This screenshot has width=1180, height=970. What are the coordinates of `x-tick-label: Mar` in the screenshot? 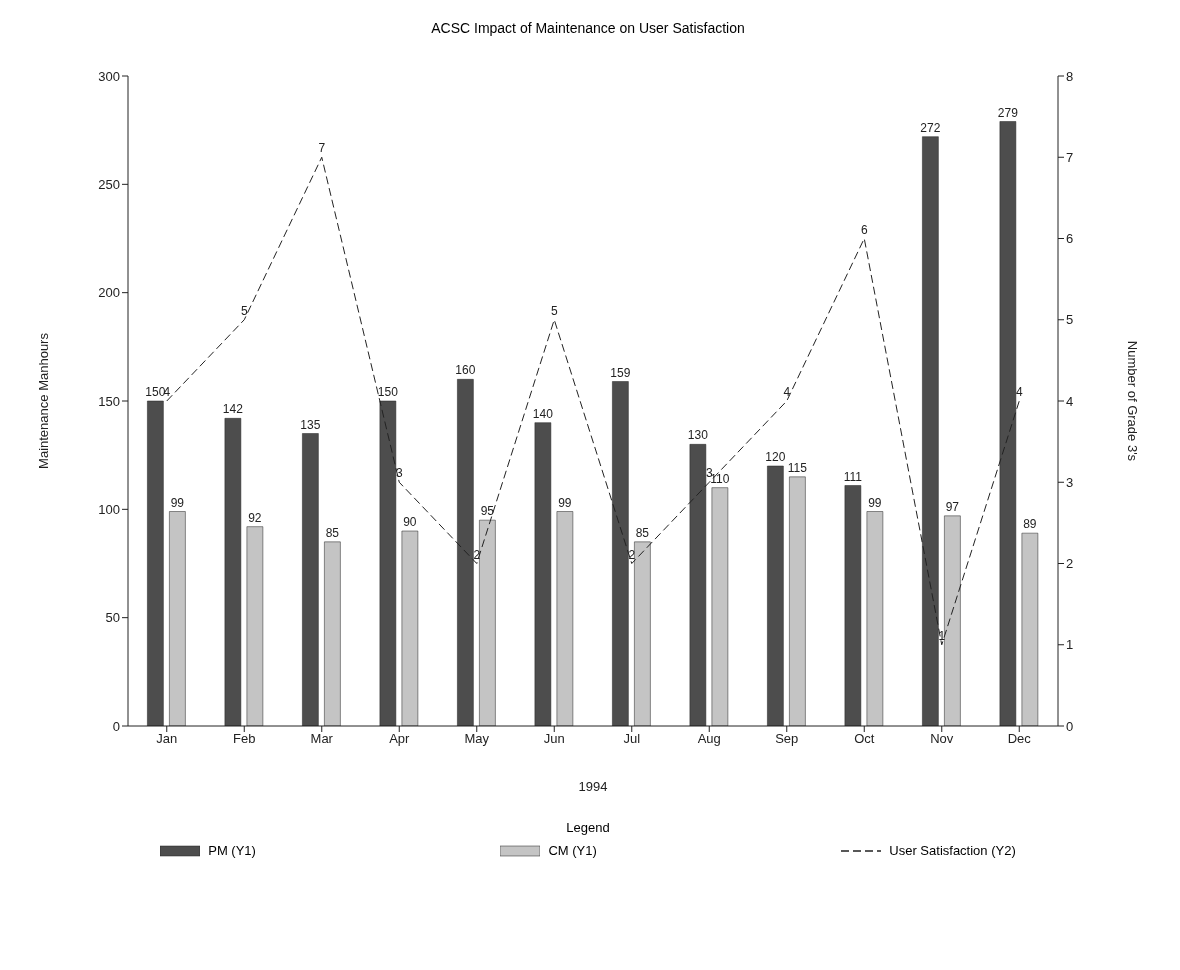 It's located at (322, 739).